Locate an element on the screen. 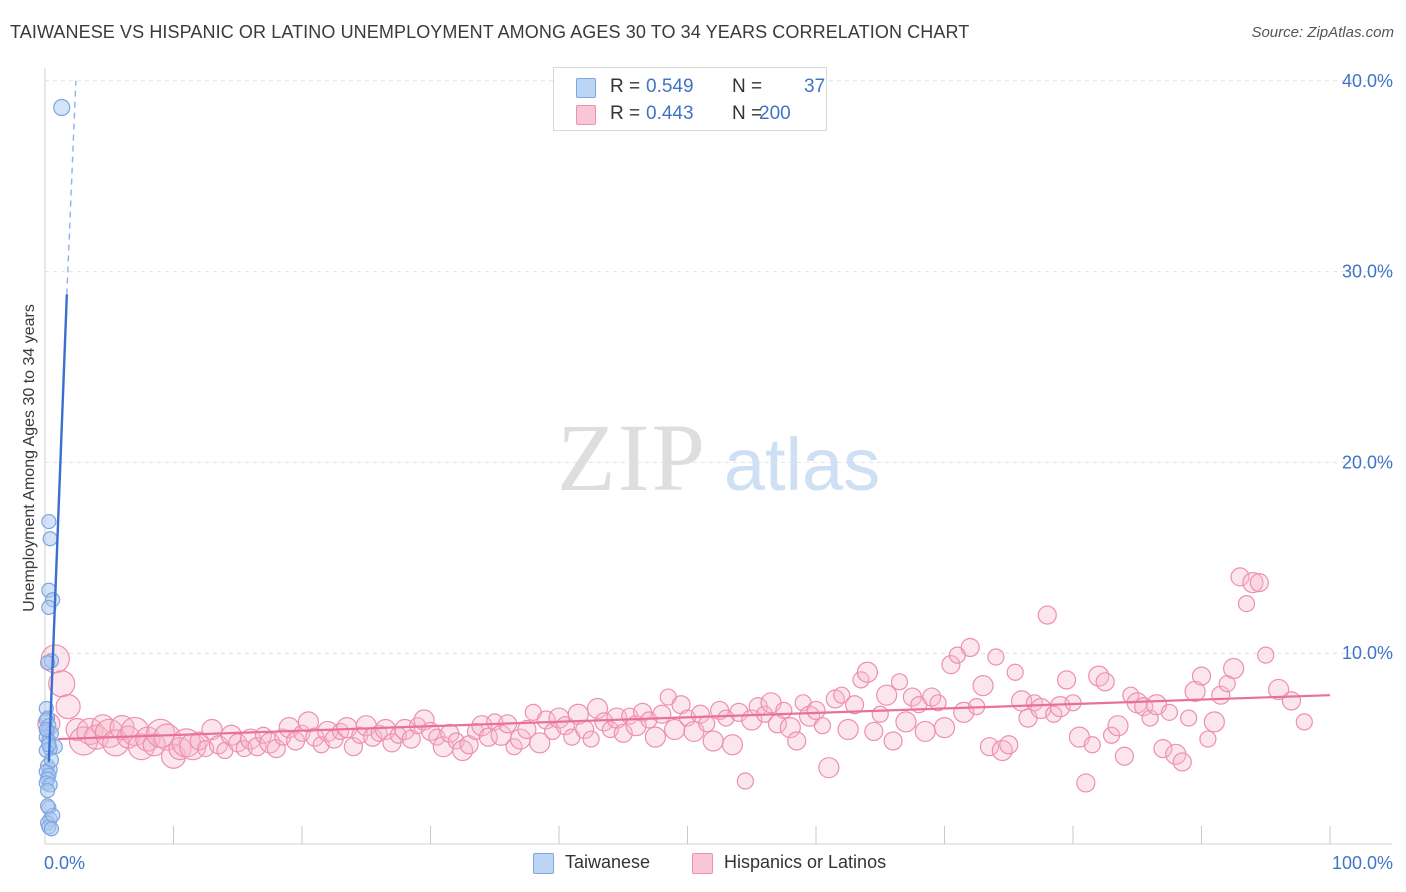  n-value: 200 is located at coordinates (775, 113).